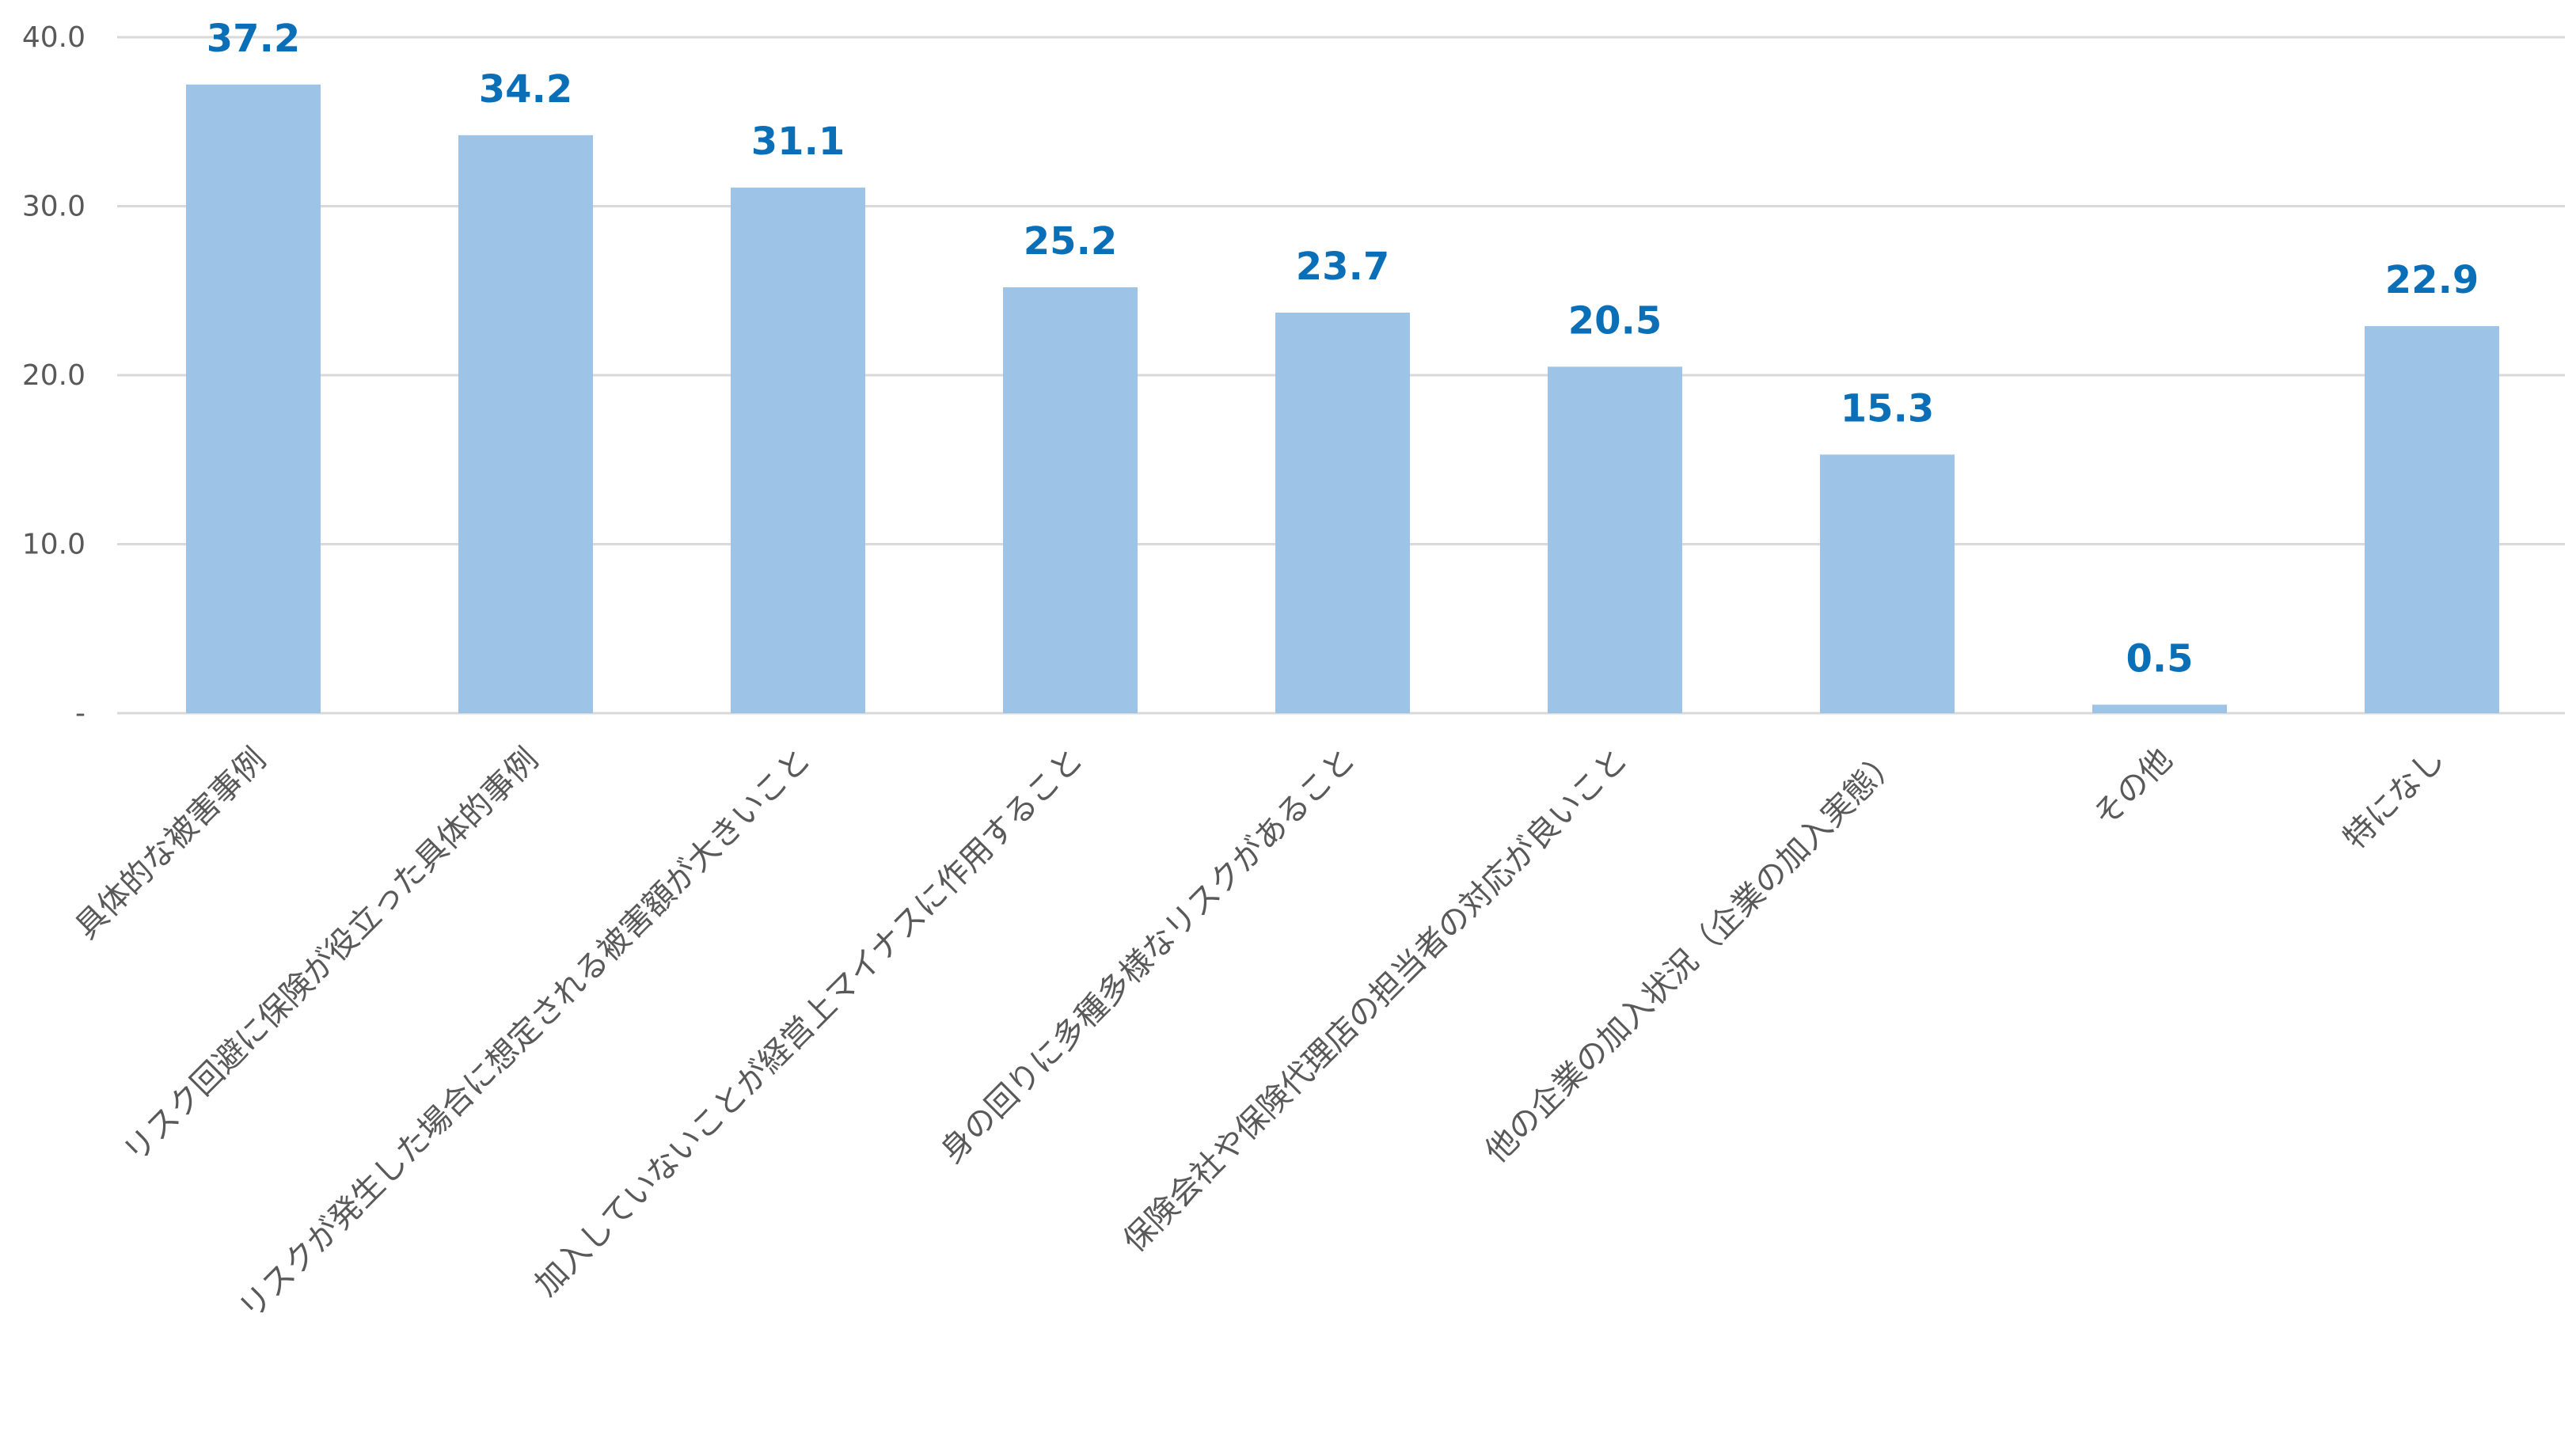  Describe the element at coordinates (2394, 799) in the screenshot. I see `x-tick-label: 特になし` at that location.